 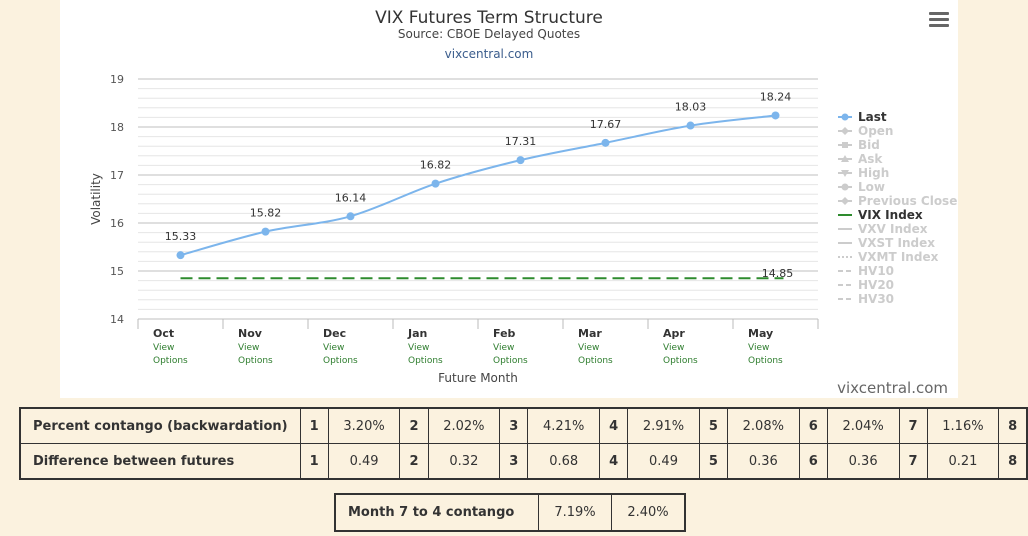 What do you see at coordinates (869, 145) in the screenshot?
I see `legend-item-bid: Bid` at bounding box center [869, 145].